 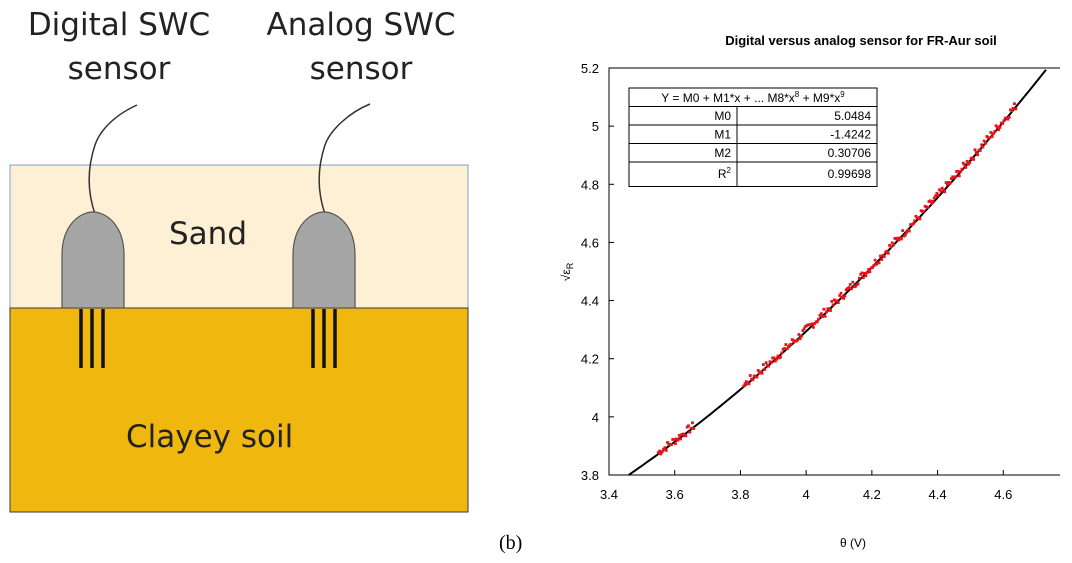 What do you see at coordinates (806, 494) in the screenshot?
I see `x-tick-label: 4` at bounding box center [806, 494].